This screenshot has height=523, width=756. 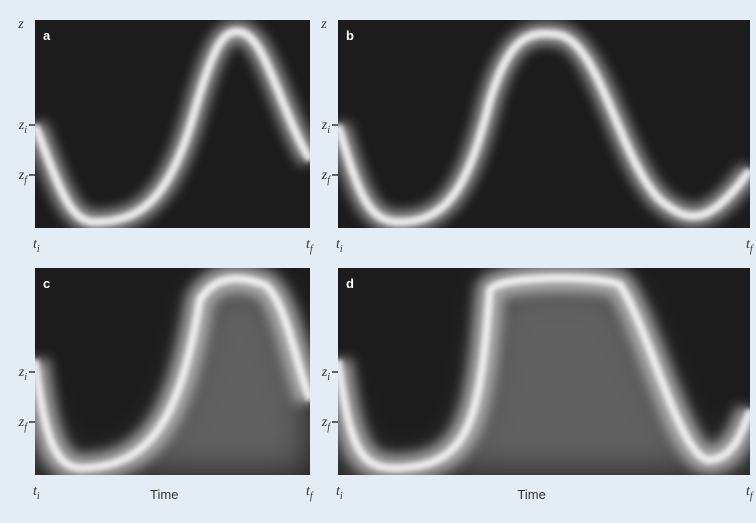 What do you see at coordinates (47, 35) in the screenshot?
I see `panel-label: a` at bounding box center [47, 35].